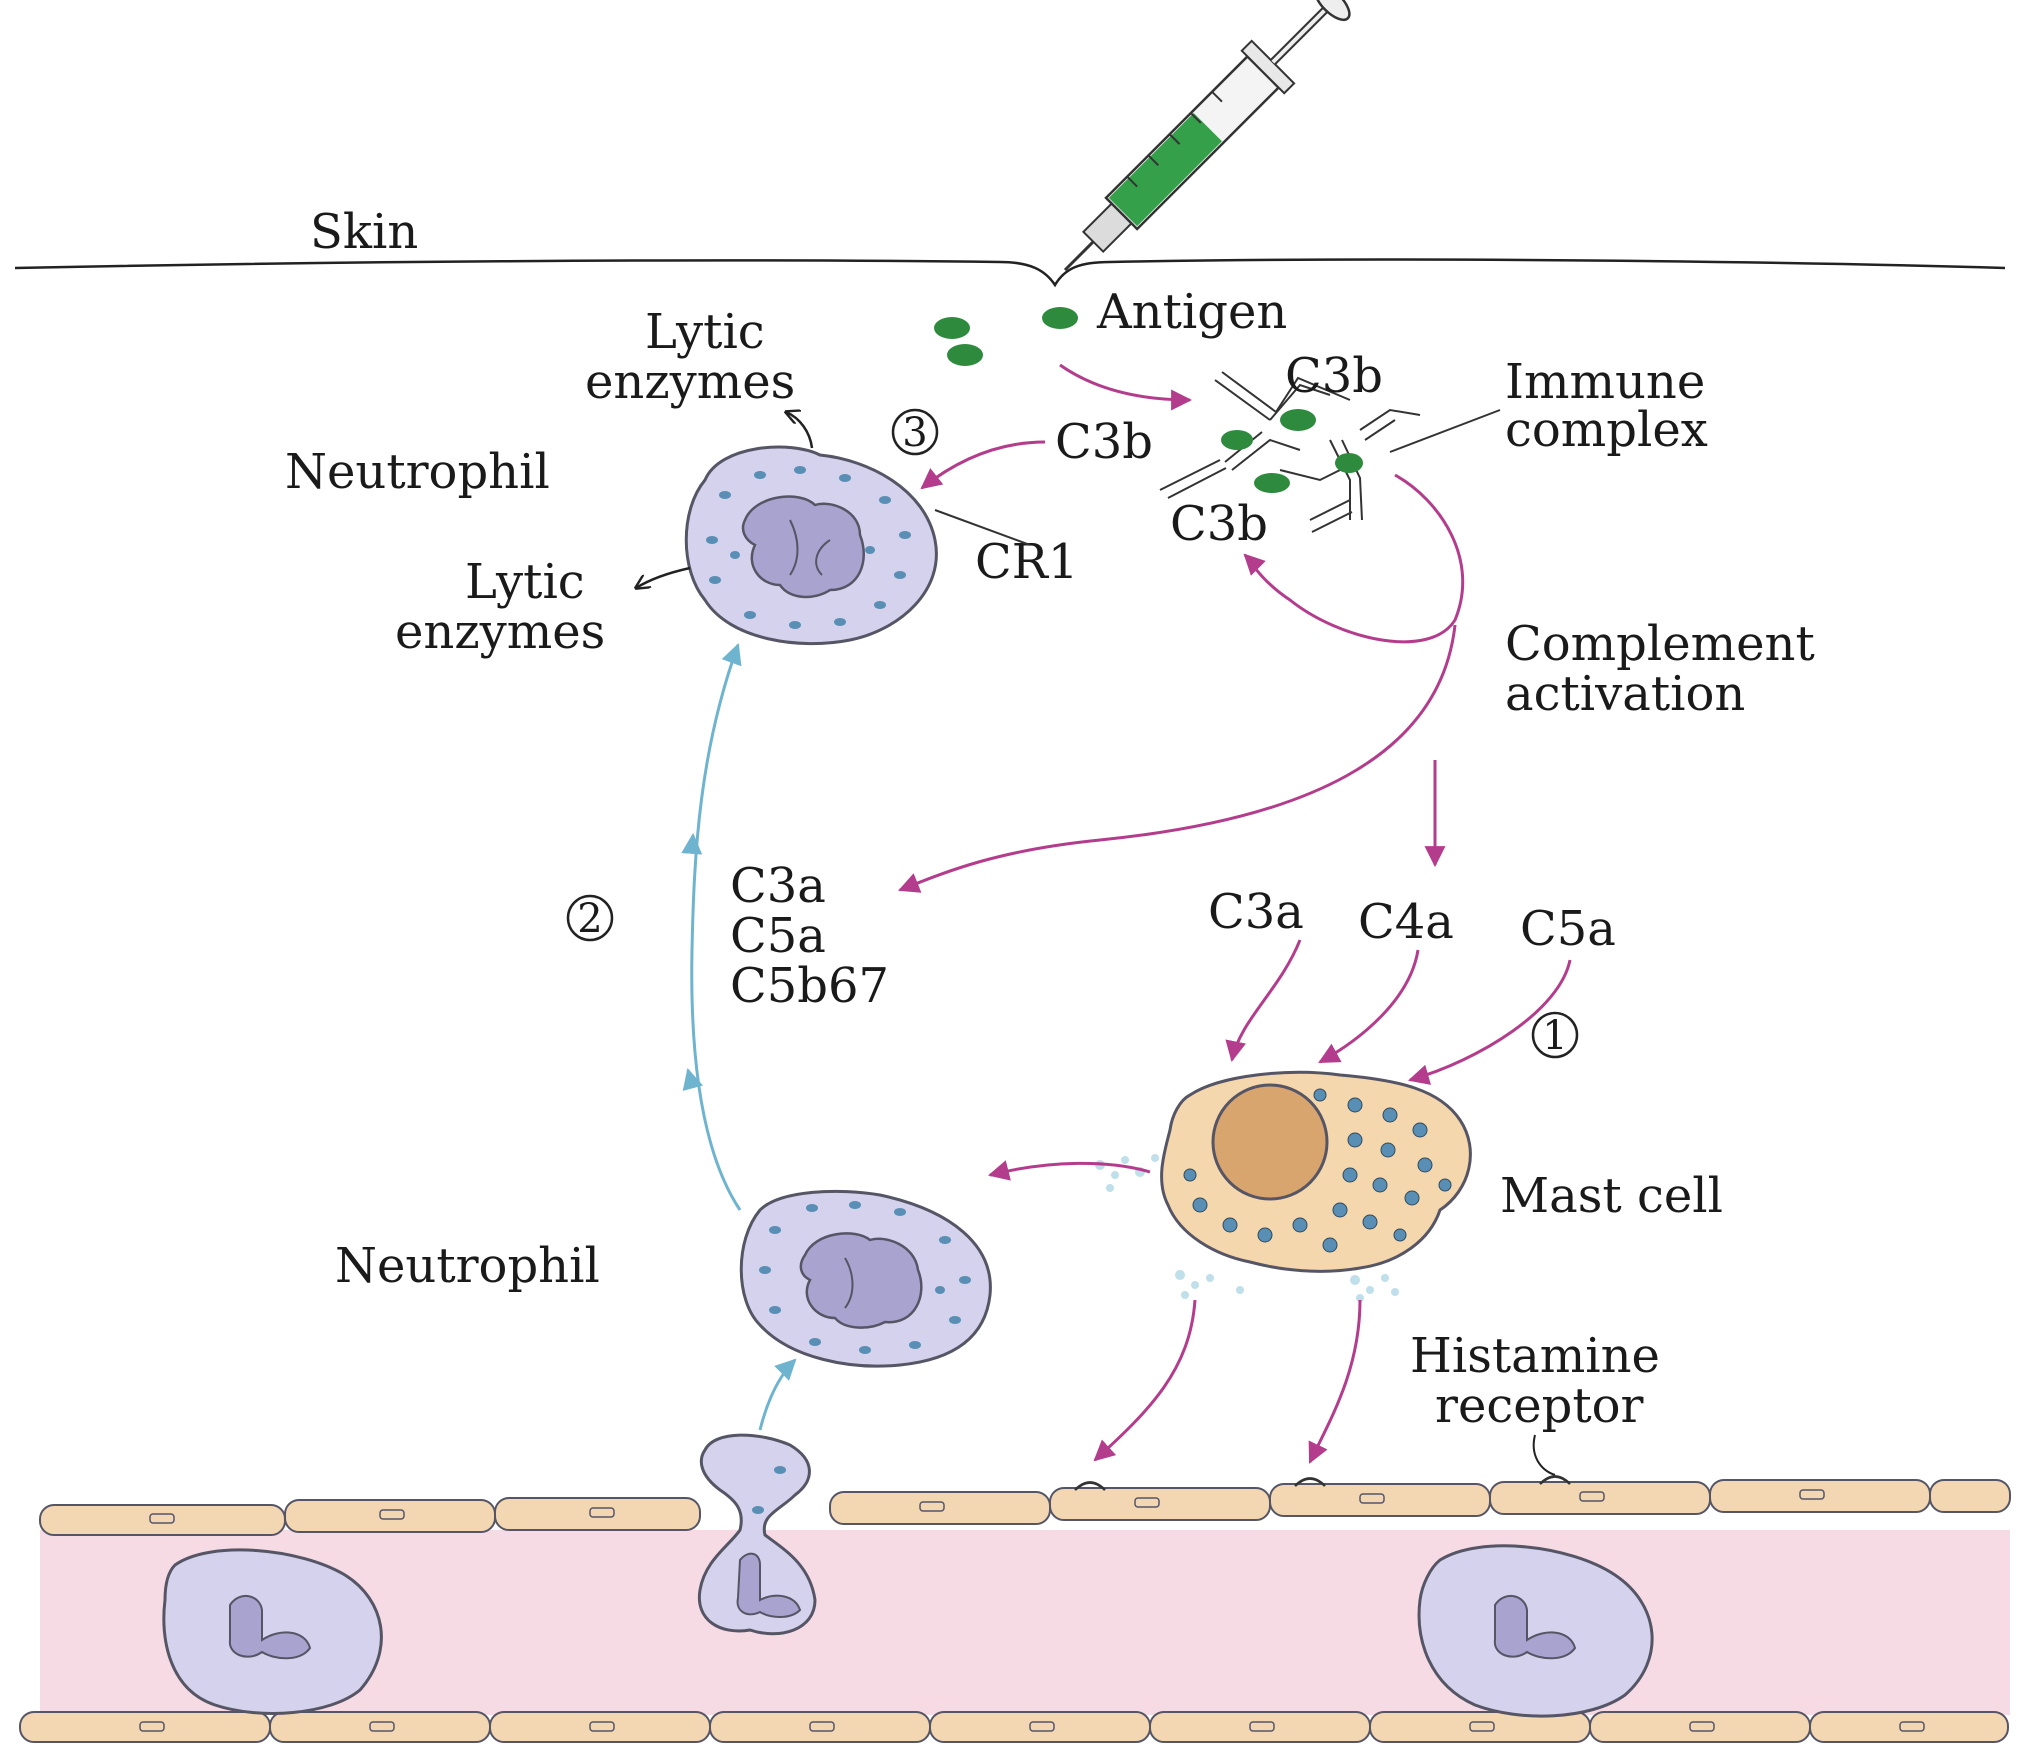 The image size is (2018, 1758). Describe the element at coordinates (1611, 1196) in the screenshot. I see `mast-cell-label: Mast cell` at that location.